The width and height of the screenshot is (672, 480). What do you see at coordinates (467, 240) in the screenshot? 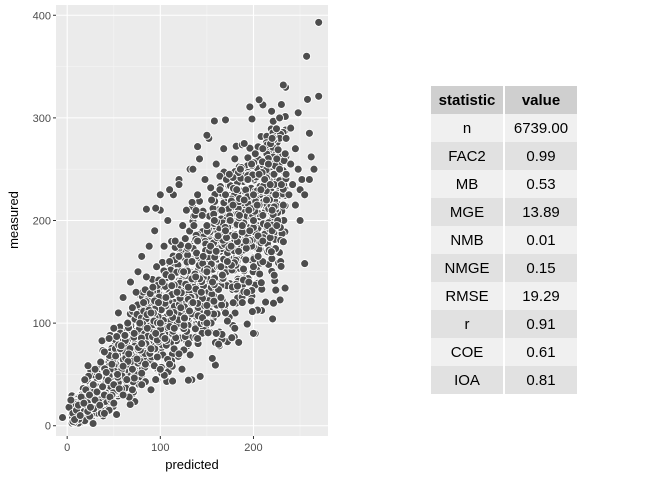
I see `statistic-cell: NMB` at bounding box center [467, 240].